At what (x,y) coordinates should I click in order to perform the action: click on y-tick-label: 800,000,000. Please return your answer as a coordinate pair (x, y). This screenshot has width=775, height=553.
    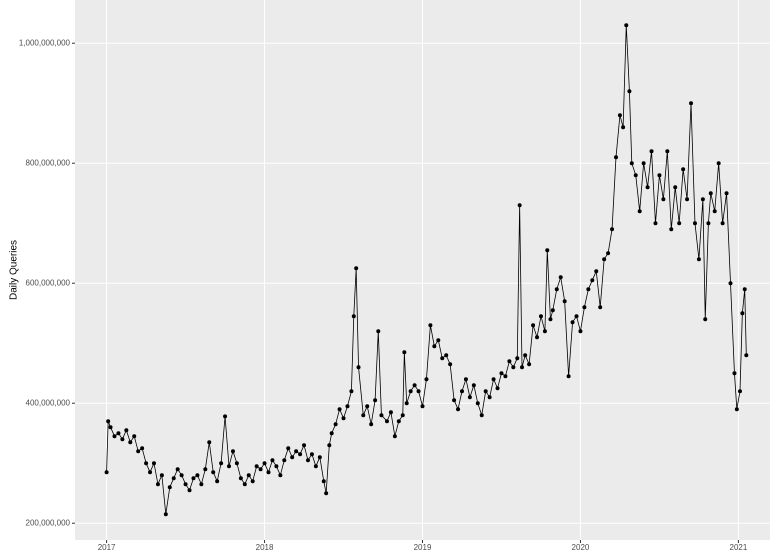
    Looking at the image, I should click on (48, 162).